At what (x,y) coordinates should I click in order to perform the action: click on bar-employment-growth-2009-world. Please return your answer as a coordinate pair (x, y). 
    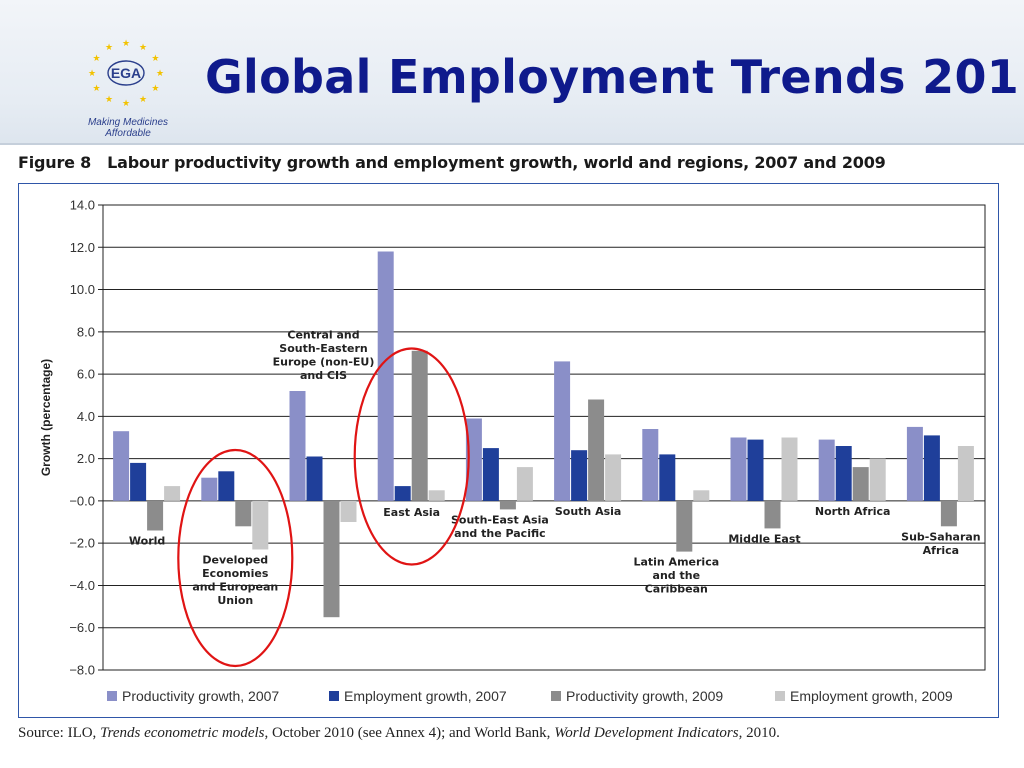
    Looking at the image, I should click on (172, 493).